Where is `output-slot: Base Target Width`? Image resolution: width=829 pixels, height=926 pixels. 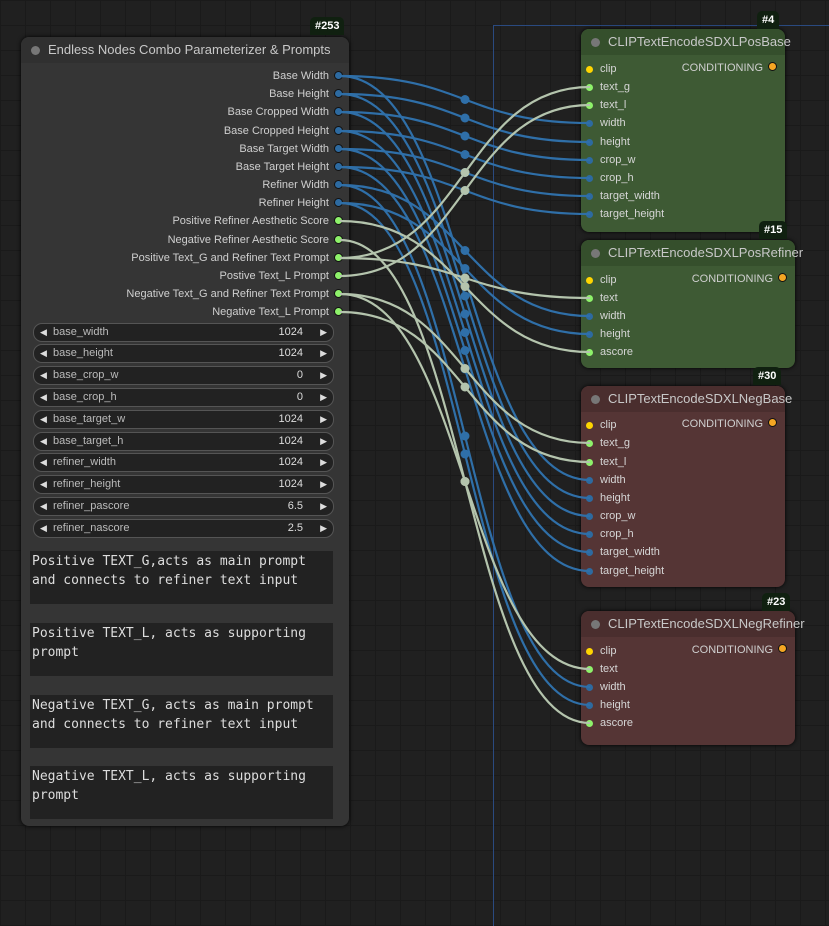
output-slot: Base Target Width is located at coordinates (291, 149).